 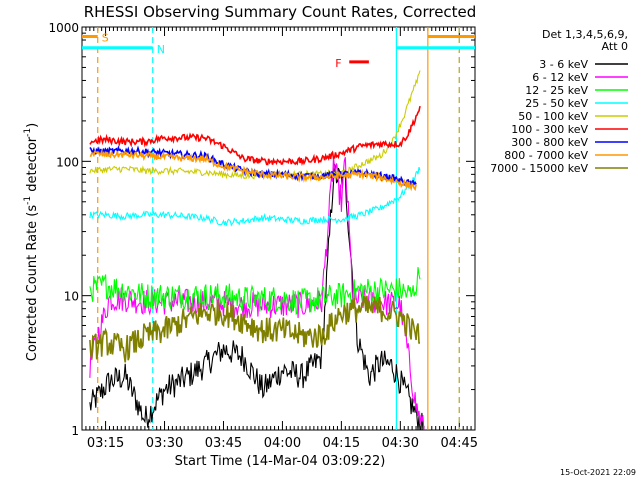 What do you see at coordinates (539, 168) in the screenshot?
I see `legend-entry-label: 7000 - 15000 keV` at bounding box center [539, 168].